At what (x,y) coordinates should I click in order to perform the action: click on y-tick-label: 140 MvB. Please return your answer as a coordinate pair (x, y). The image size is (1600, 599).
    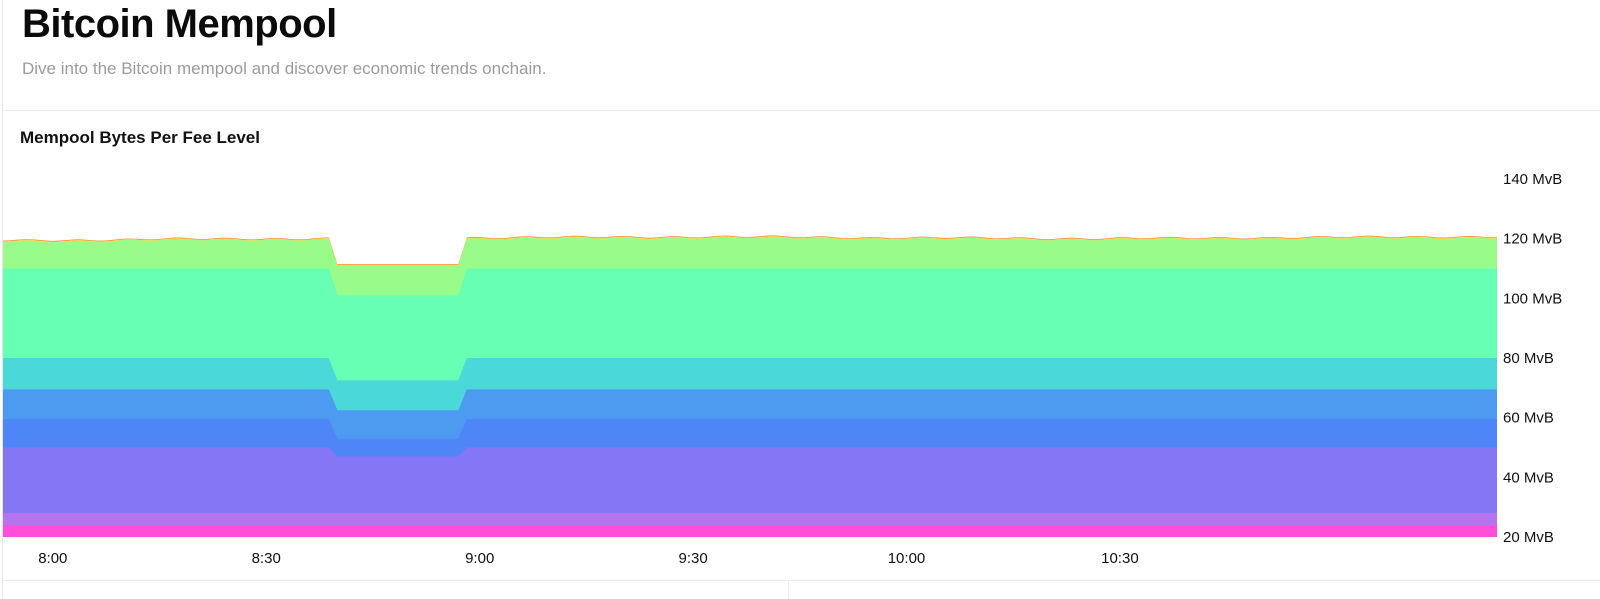
    Looking at the image, I should click on (1532, 179).